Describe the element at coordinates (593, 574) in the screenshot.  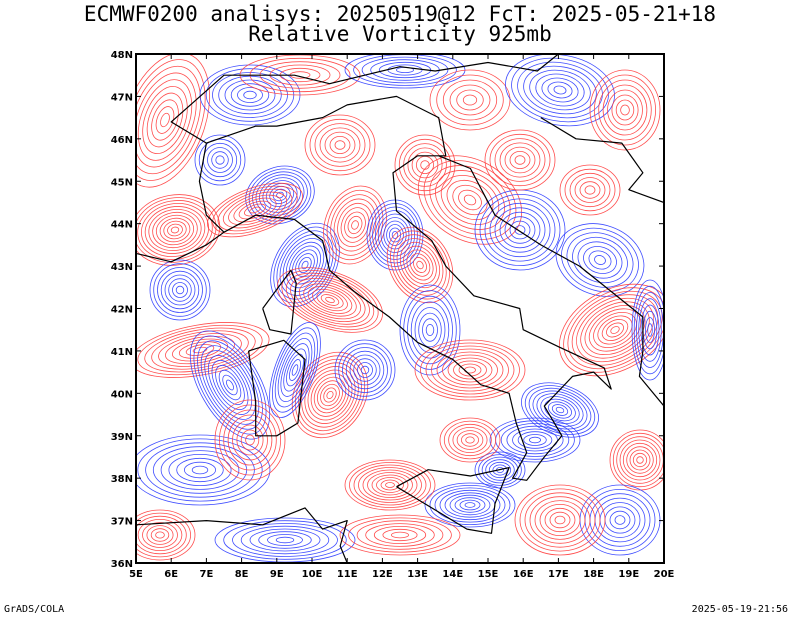
I see `lon-tick-label: 18E` at that location.